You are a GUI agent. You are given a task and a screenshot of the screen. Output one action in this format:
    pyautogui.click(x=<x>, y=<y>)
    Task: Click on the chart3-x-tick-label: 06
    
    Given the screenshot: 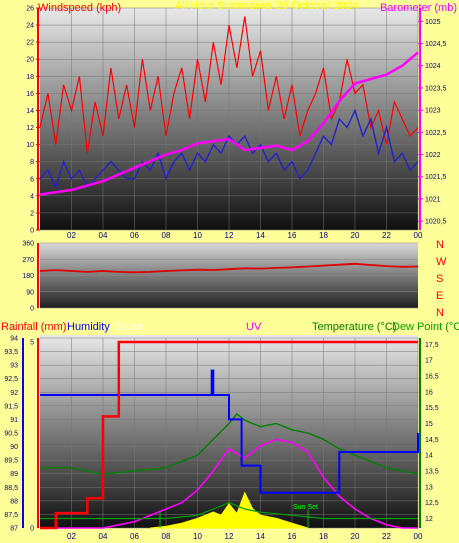 What is the action you would take?
    pyautogui.click(x=134, y=536)
    